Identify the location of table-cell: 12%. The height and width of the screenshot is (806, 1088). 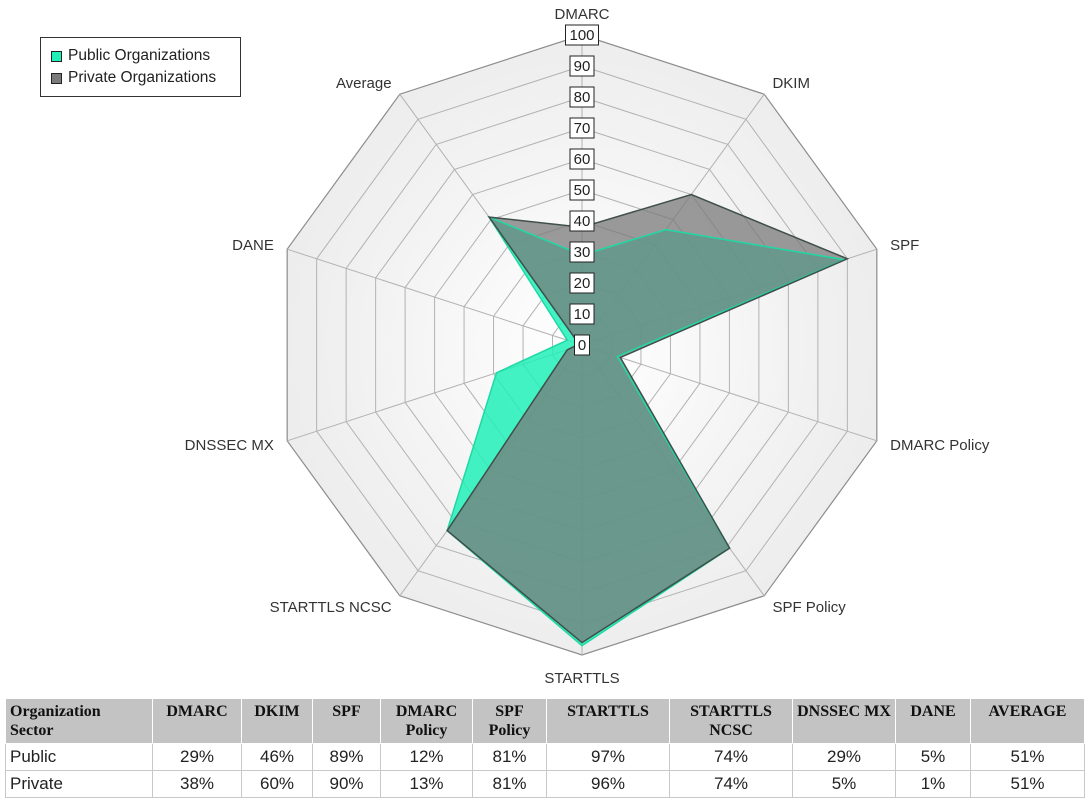
(426, 757).